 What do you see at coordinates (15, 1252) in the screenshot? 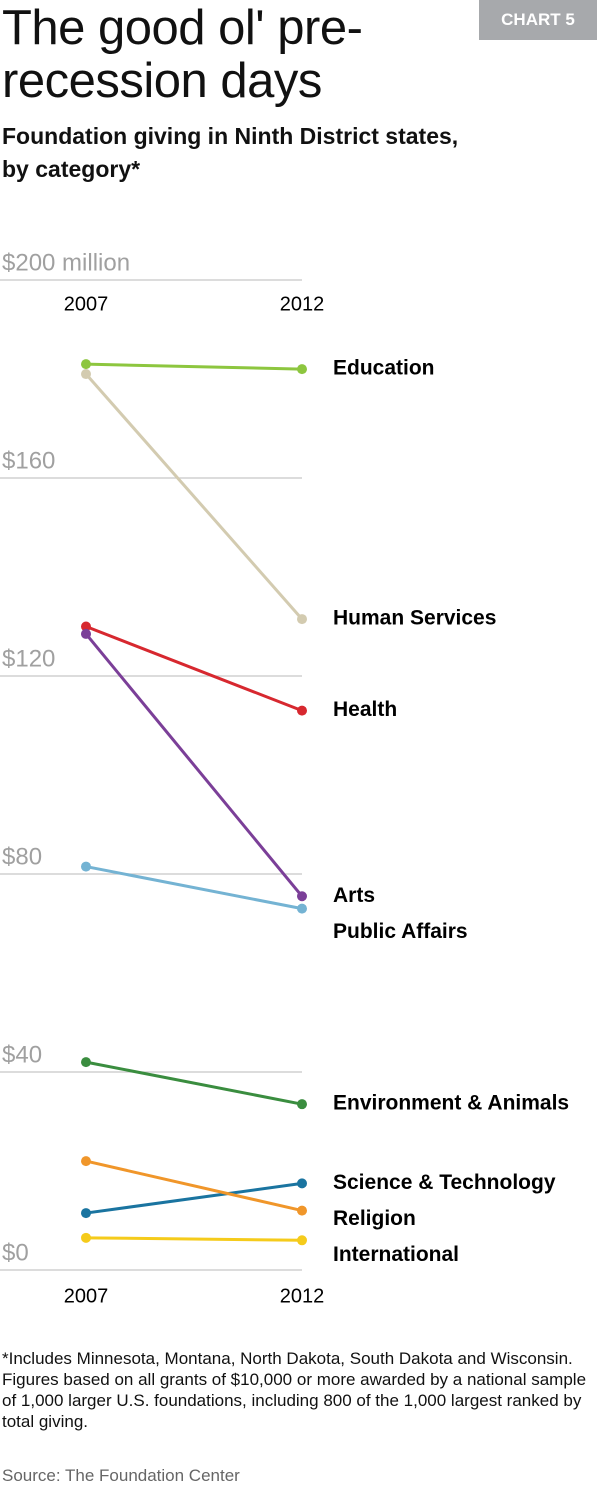
I see `y-tick-label: $0` at bounding box center [15, 1252].